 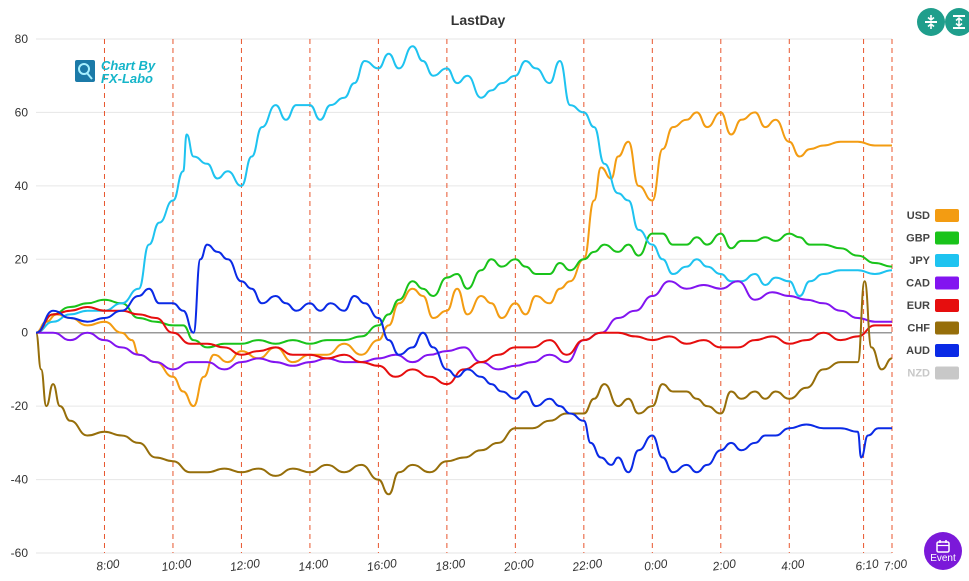 What do you see at coordinates (943, 546) in the screenshot?
I see `calendar-icon` at bounding box center [943, 546].